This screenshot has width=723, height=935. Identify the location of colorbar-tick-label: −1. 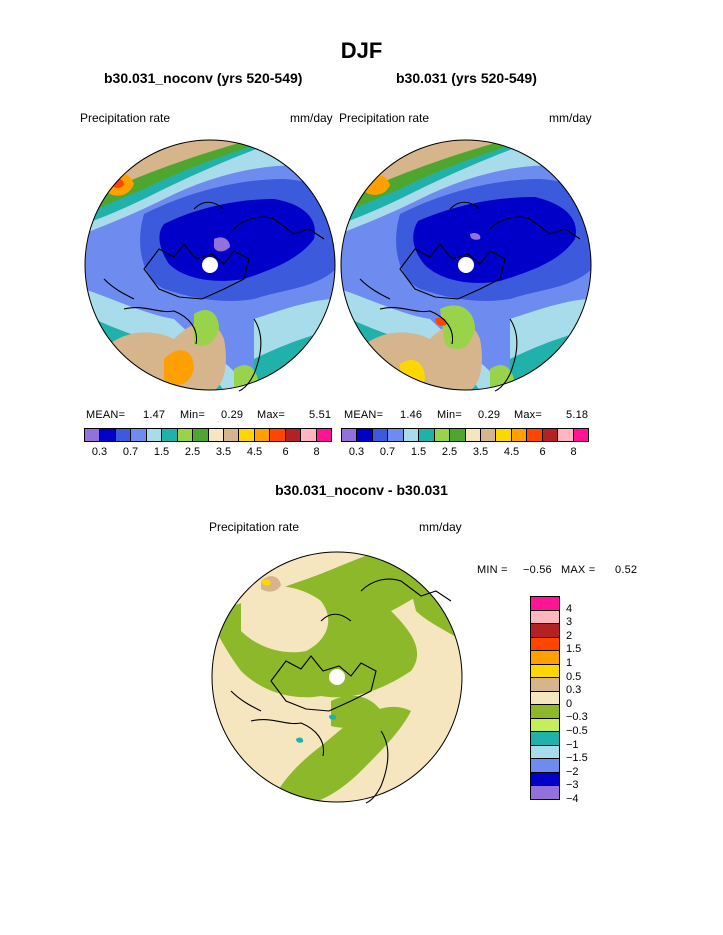
(572, 744).